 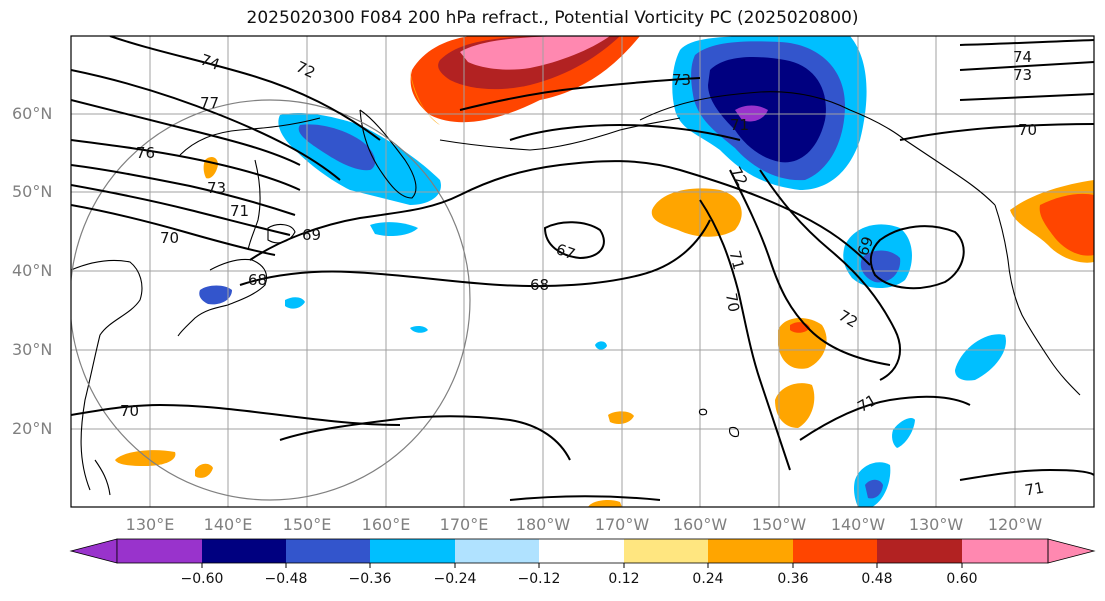 What do you see at coordinates (817, 148) in the screenshot?
I see `alaska-coast` at bounding box center [817, 148].